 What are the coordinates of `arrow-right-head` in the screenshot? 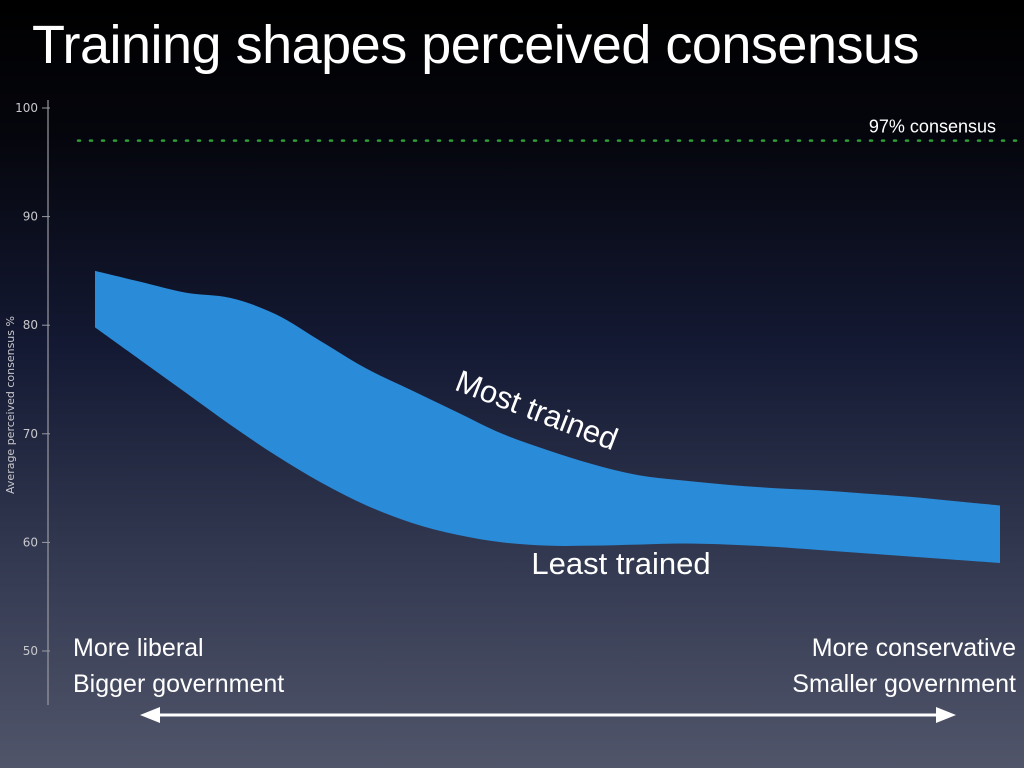 It's located at (946, 715).